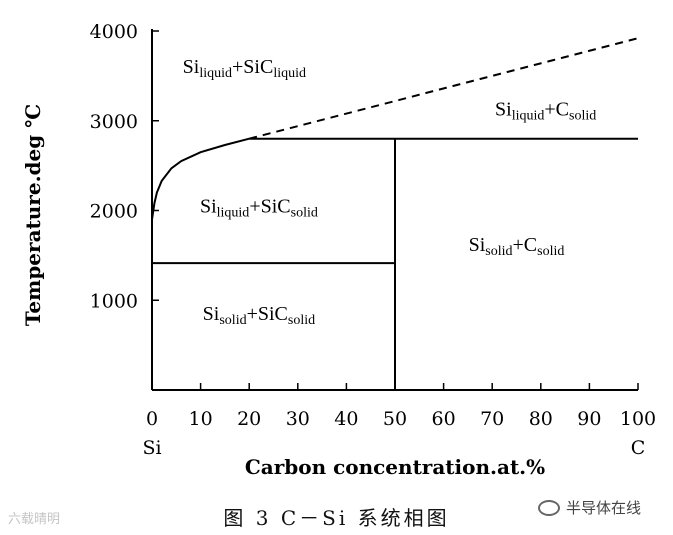 Image resolution: width=673 pixels, height=535 pixels. Describe the element at coordinates (638, 448) in the screenshot. I see `x-end-label-c: C` at that location.